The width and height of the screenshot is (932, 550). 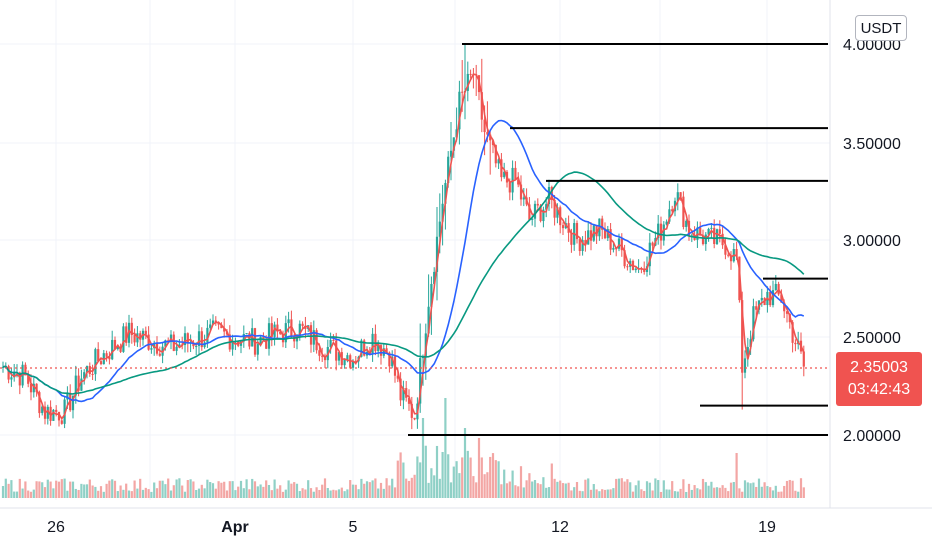 I want to click on currency-badge: USDT, so click(x=881, y=28).